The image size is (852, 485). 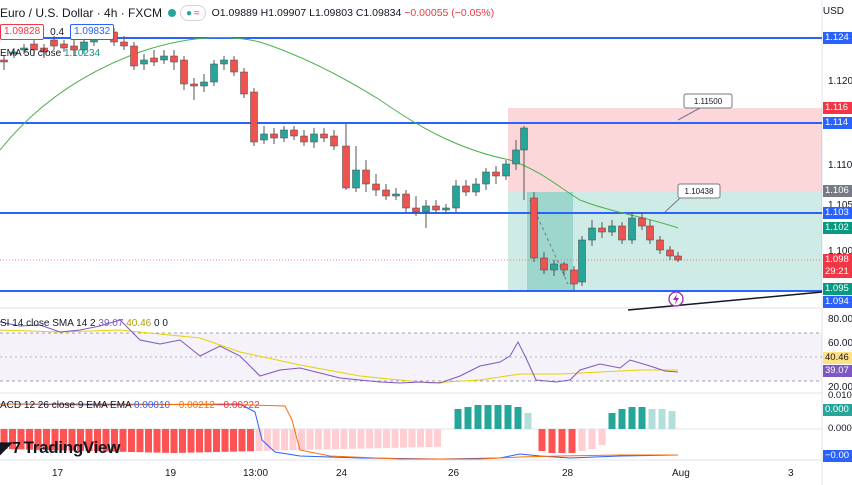 I want to click on tradingview-logo: ◤7 TradingView, so click(x=60, y=447).